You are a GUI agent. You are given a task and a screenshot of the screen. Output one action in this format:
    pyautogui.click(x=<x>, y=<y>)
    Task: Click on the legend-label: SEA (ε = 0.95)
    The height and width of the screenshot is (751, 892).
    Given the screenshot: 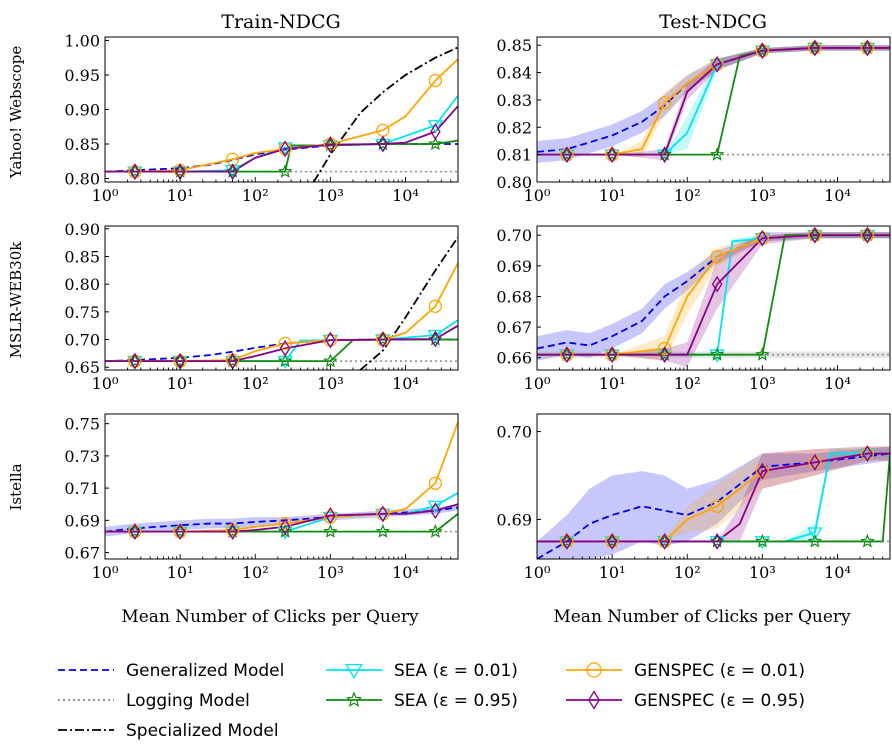 What is the action you would take?
    pyautogui.click(x=456, y=701)
    